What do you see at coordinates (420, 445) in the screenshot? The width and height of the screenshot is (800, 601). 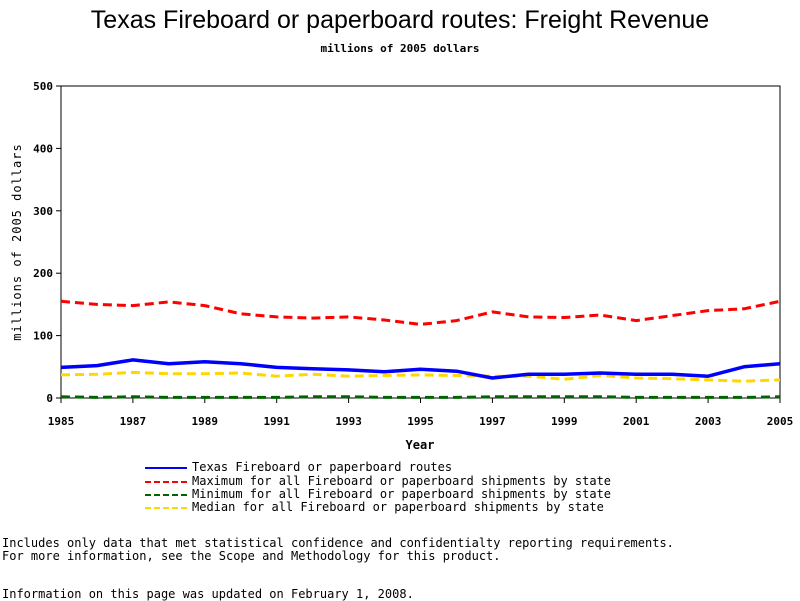 I see `x-axis-label: Year` at bounding box center [420, 445].